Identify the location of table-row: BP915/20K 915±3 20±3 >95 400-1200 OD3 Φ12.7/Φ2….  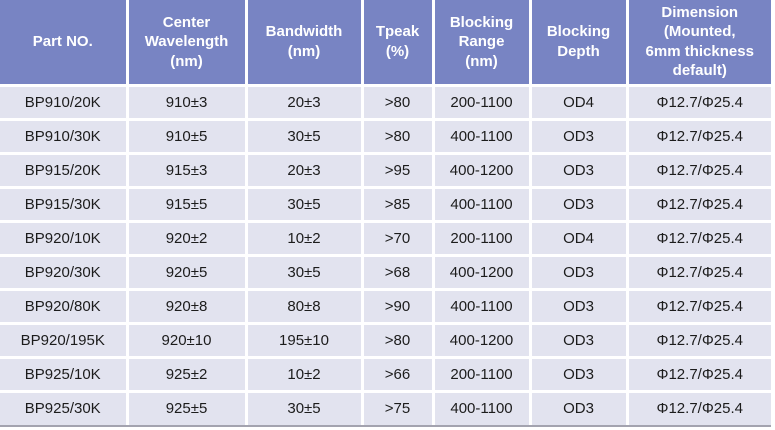
(385, 170).